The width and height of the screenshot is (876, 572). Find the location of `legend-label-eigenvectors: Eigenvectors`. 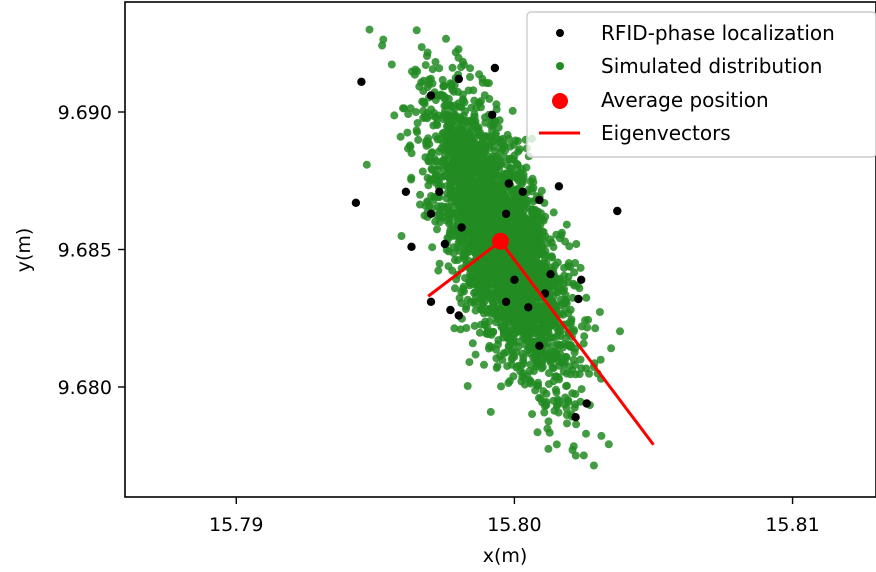

legend-label-eigenvectors: Eigenvectors is located at coordinates (666, 133).